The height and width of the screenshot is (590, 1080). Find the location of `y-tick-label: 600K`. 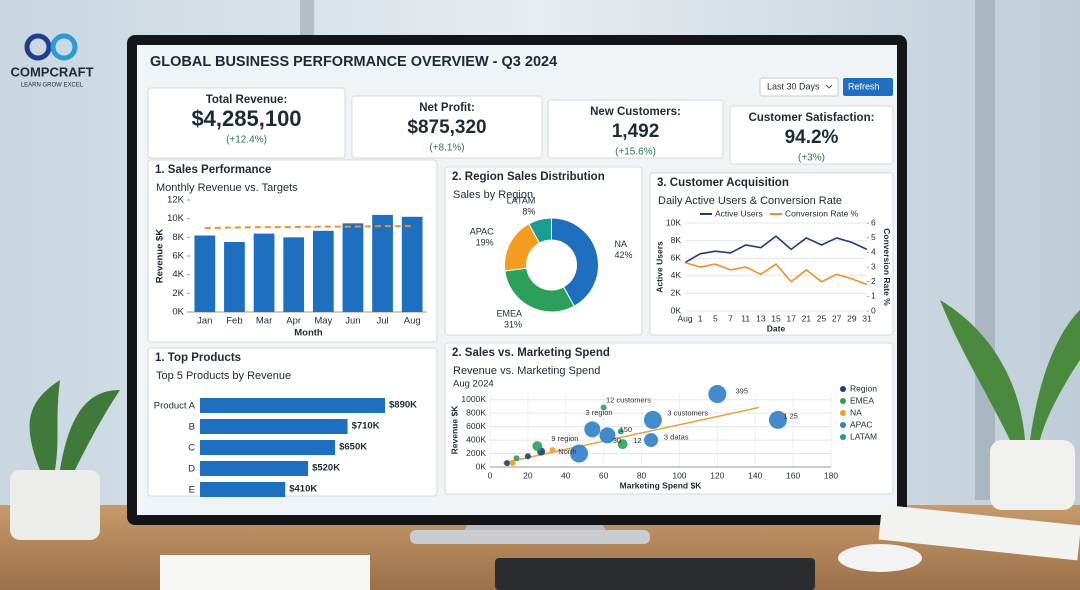

y-tick-label: 600K is located at coordinates (476, 426).